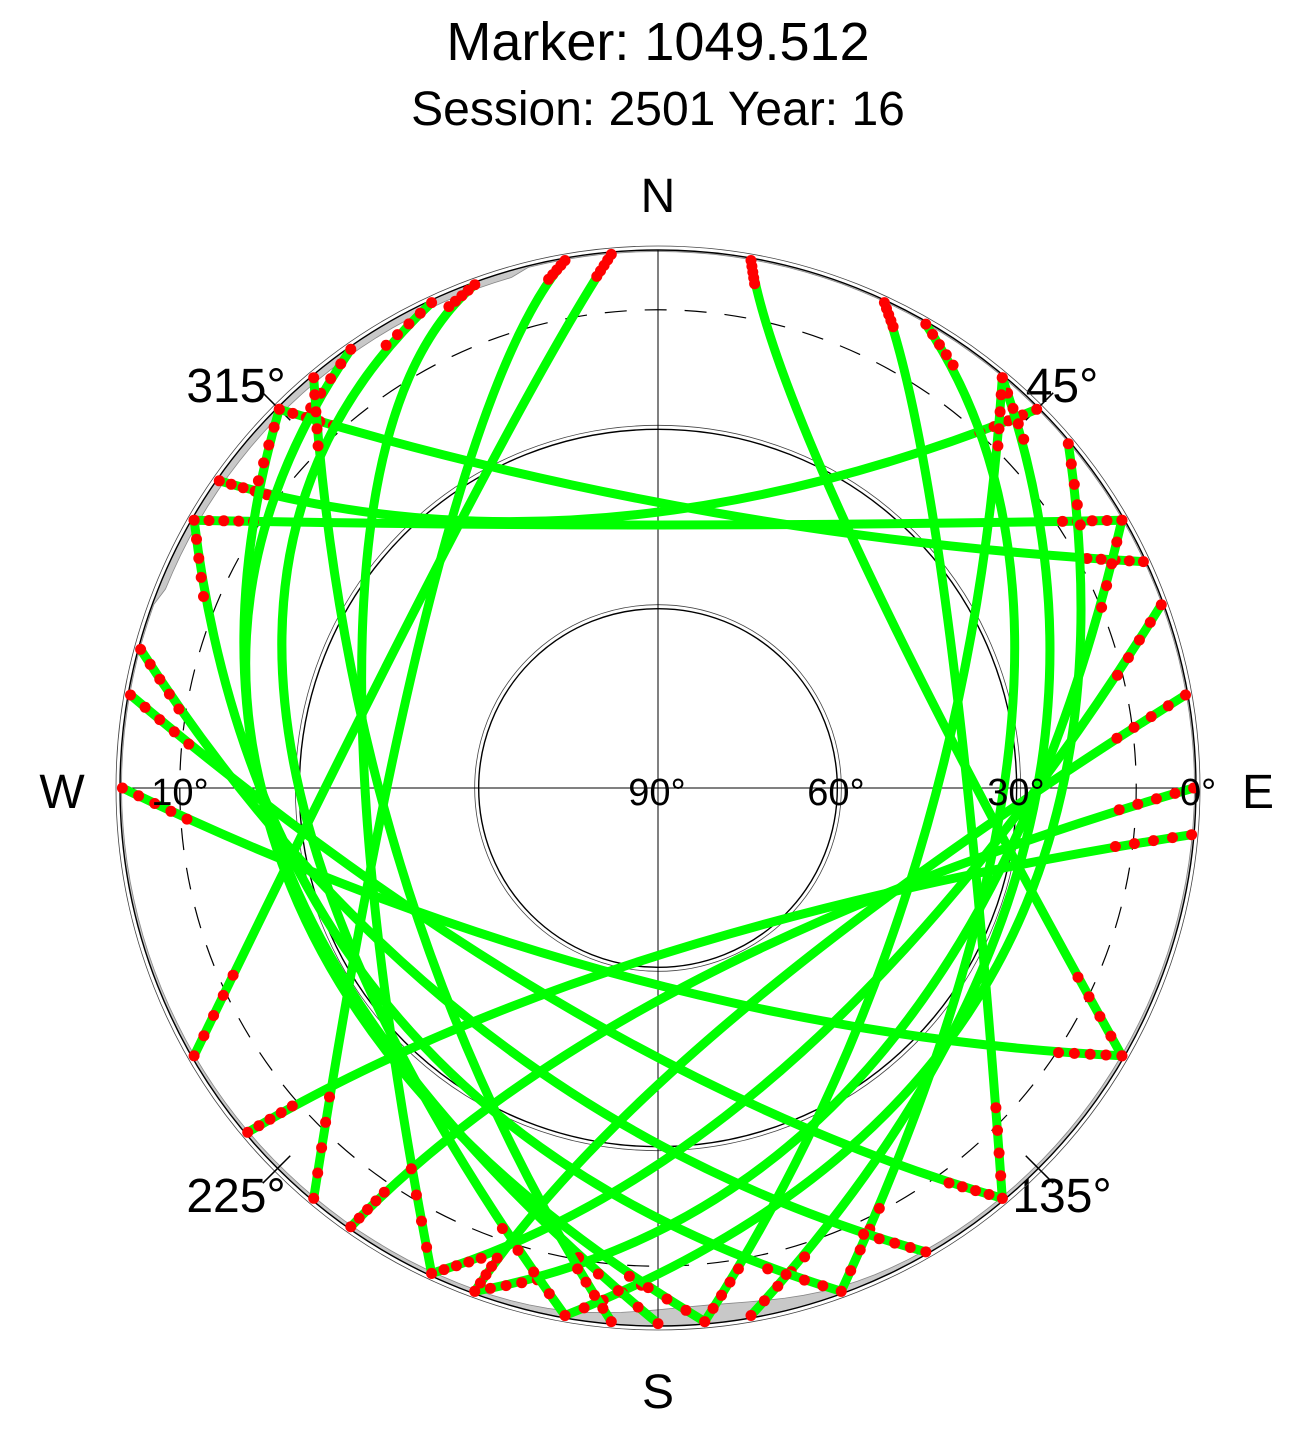  Describe the element at coordinates (179, 793) in the screenshot. I see `elevation-label-10: 10°` at that location.